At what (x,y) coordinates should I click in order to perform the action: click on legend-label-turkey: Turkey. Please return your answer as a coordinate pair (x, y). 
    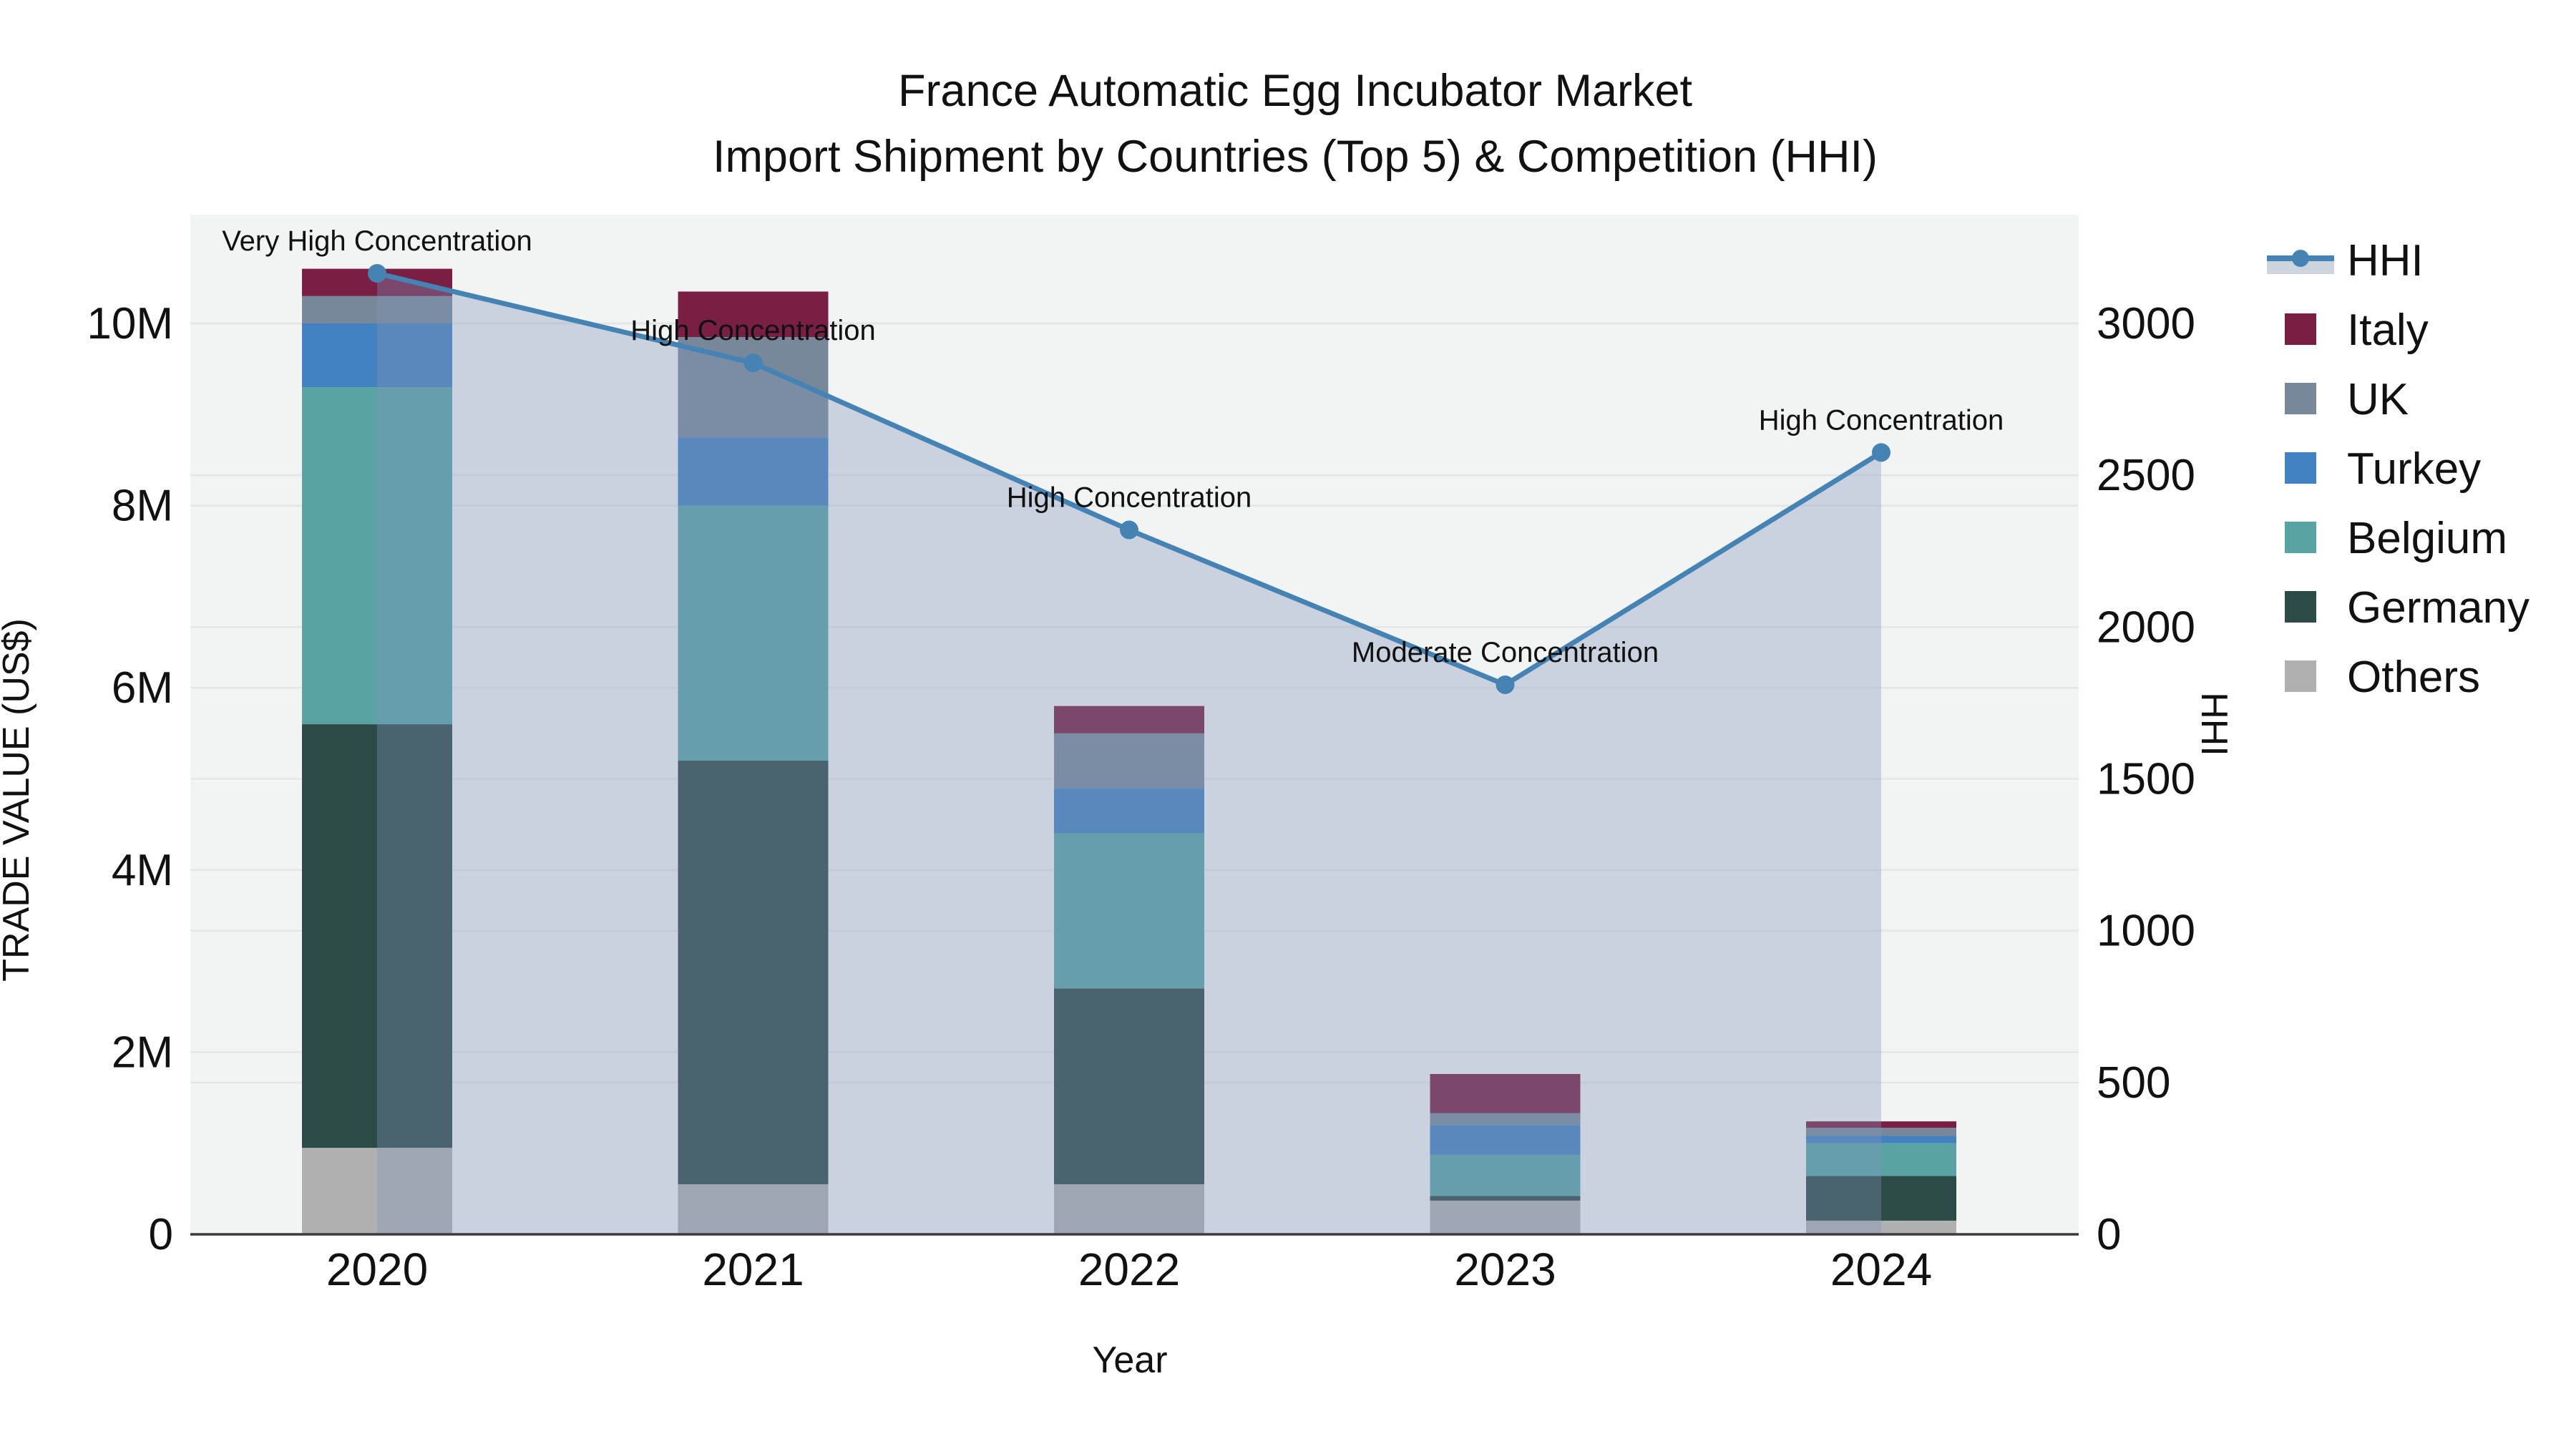
    Looking at the image, I should click on (2414, 469).